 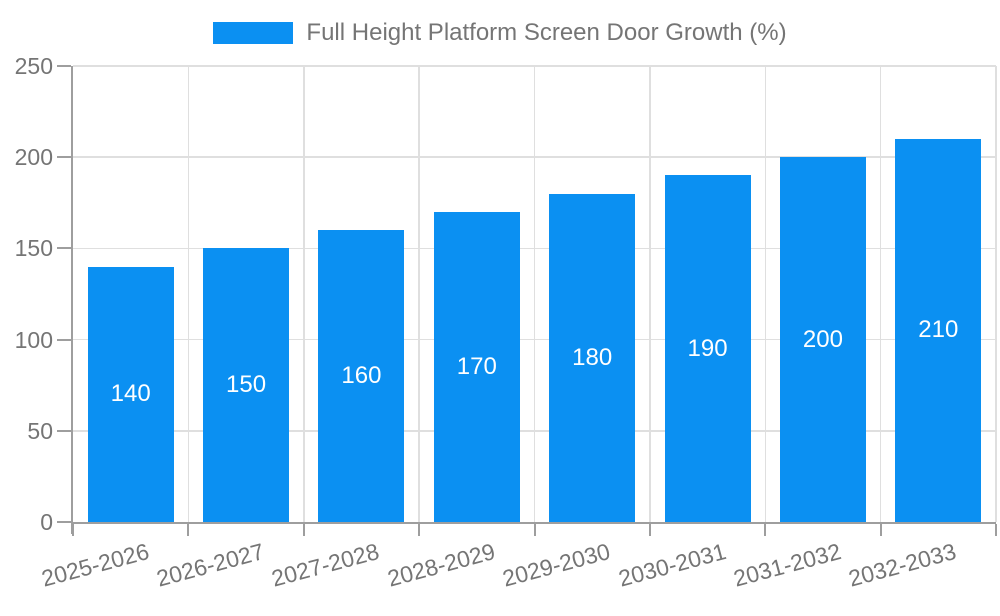 I want to click on legend-swatch, so click(x=253, y=33).